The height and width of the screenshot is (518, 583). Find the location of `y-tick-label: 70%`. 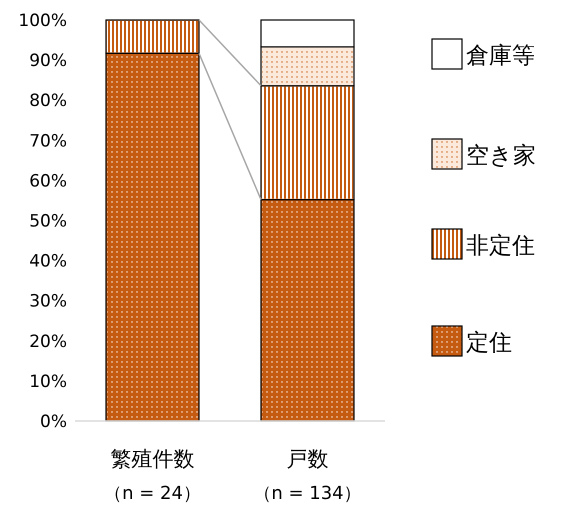

y-tick-label: 70% is located at coordinates (48, 141).